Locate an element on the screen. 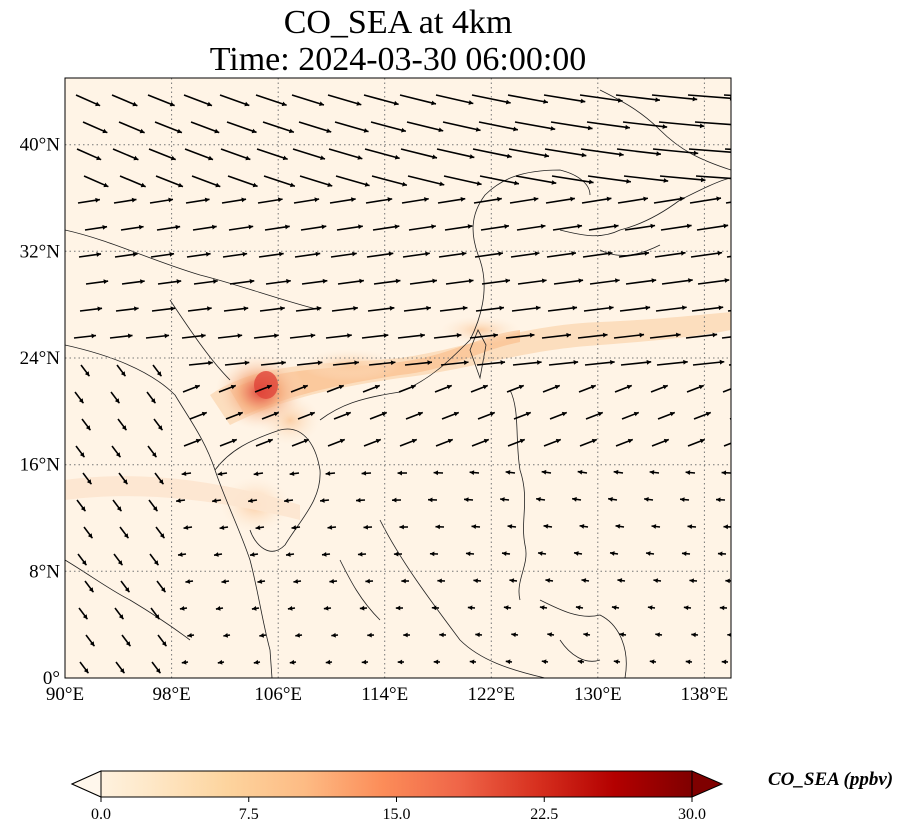  x-axis-ticks: 90°E 98°E 106°E 114°E 122°E 130°E 138°E is located at coordinates (387, 694).